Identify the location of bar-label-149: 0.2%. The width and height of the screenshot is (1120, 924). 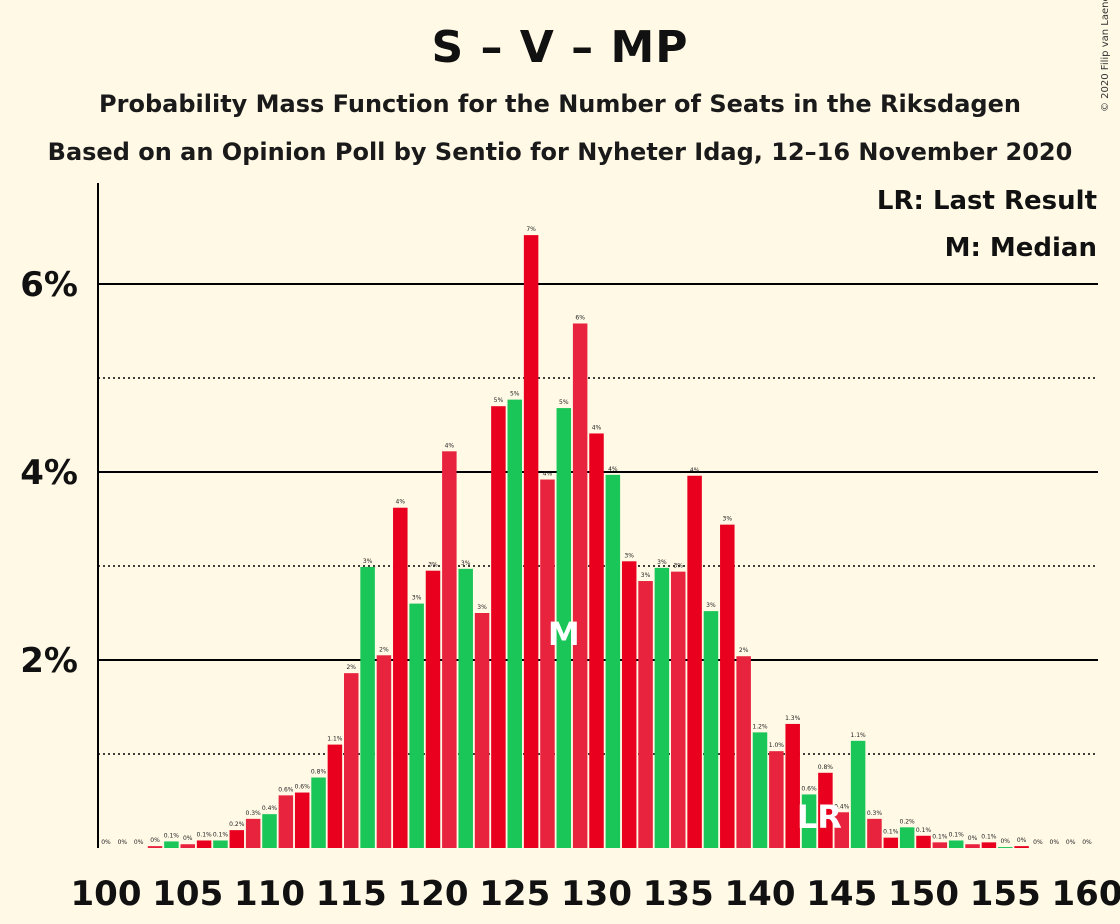
(908, 821).